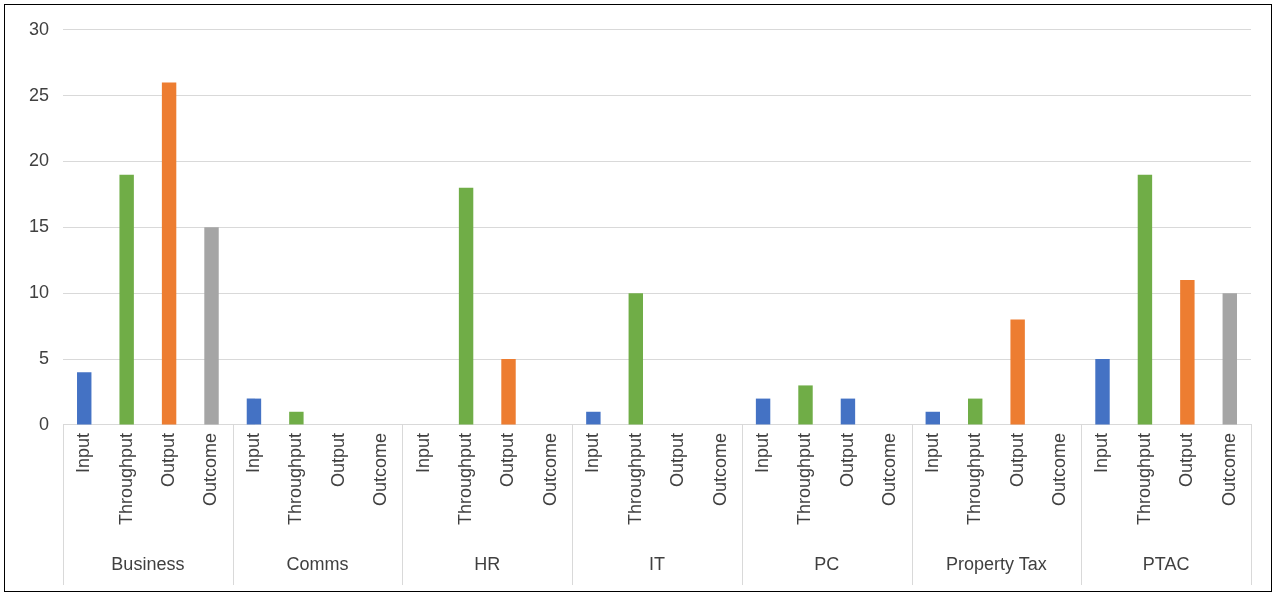  What do you see at coordinates (487, 563) in the screenshot?
I see `text: HR` at bounding box center [487, 563].